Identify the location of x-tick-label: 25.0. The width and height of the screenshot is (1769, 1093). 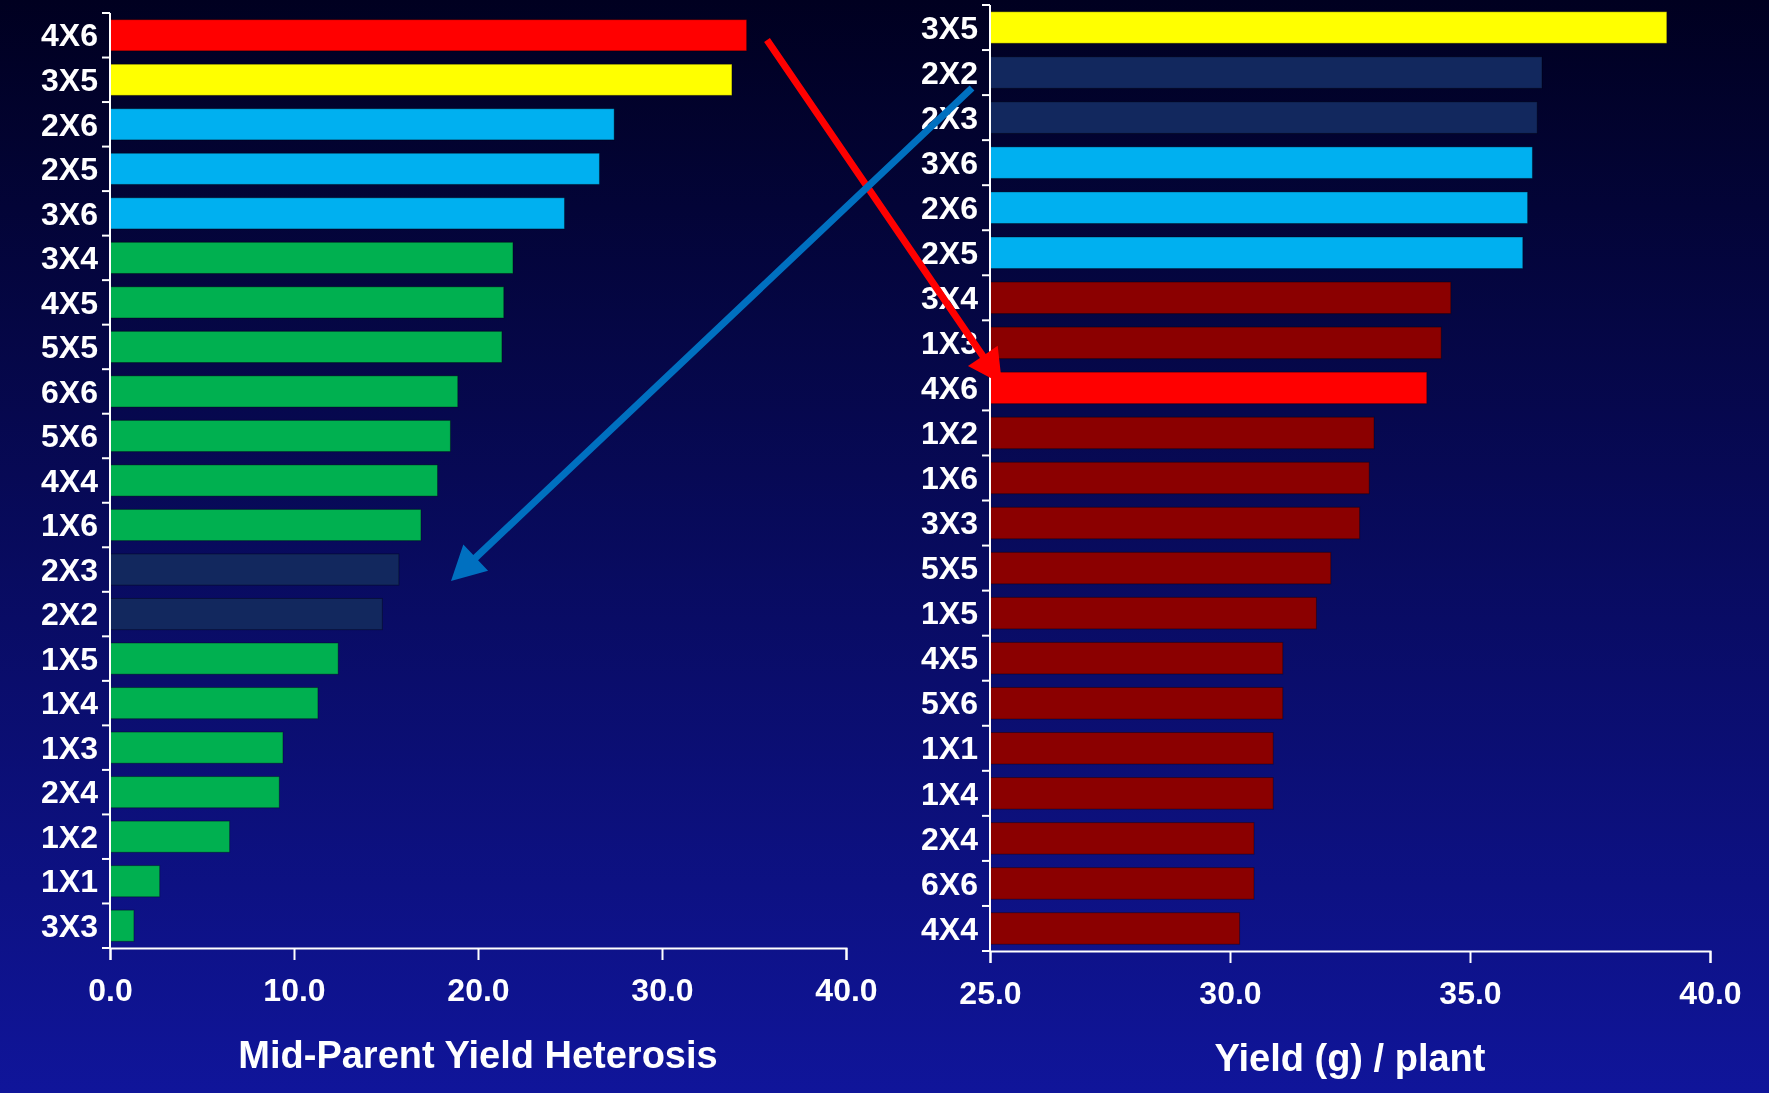
(990, 992).